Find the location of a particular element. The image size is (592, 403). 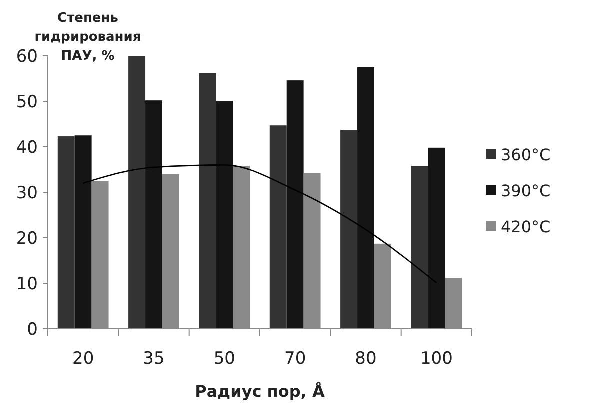

x-axis-title: Радиус пор, Å is located at coordinates (260, 391).